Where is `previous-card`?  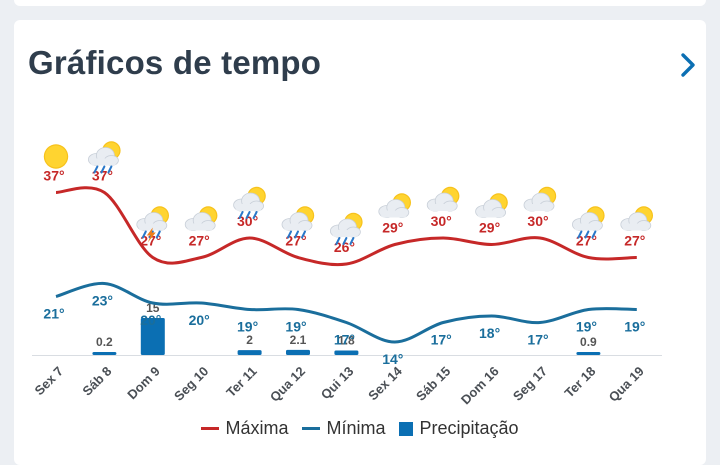 previous-card is located at coordinates (360, 3).